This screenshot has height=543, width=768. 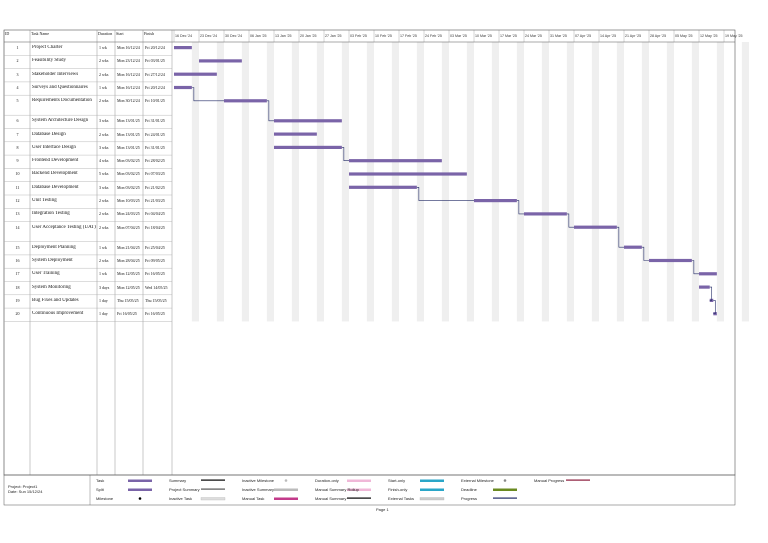 What do you see at coordinates (155, 214) in the screenshot?
I see `table-cell: Fri 04/04/25` at bounding box center [155, 214].